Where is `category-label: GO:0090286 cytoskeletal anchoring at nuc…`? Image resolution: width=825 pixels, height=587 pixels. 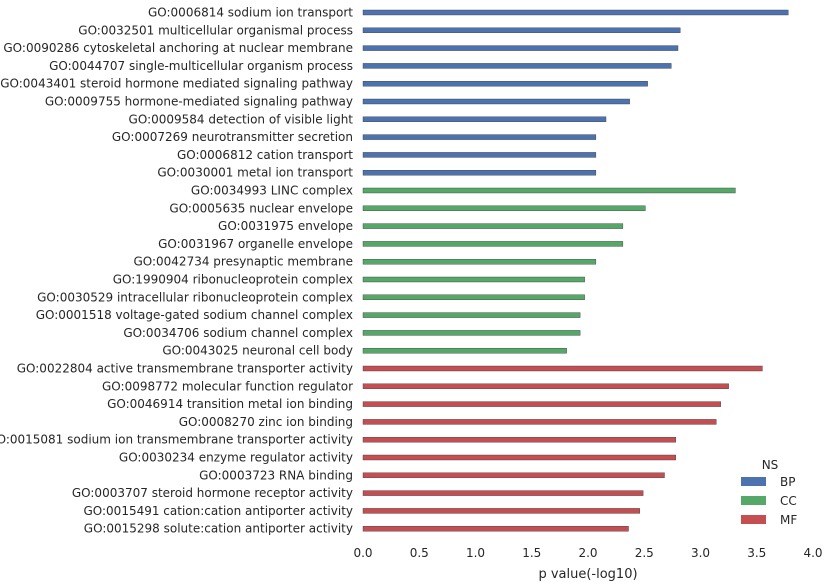 category-label: GO:0090286 cytoskeletal anchoring at nuc… is located at coordinates (178, 48).